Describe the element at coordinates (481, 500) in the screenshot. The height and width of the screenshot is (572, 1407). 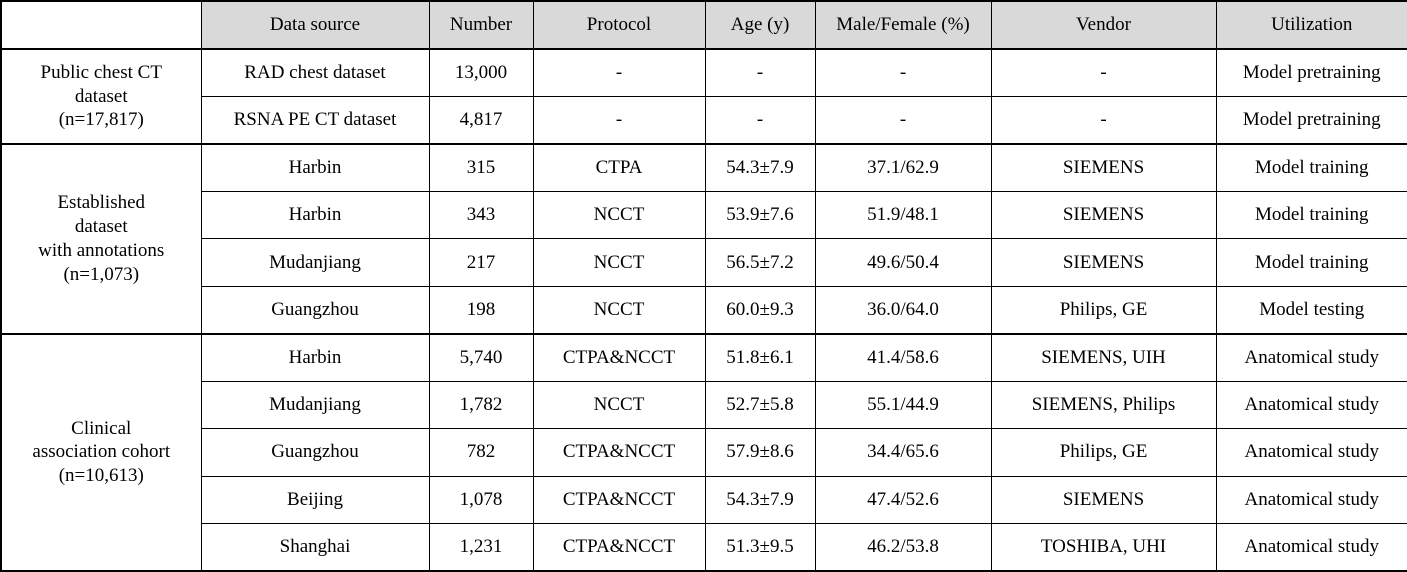
I see `cell-number: 1,078` at that location.